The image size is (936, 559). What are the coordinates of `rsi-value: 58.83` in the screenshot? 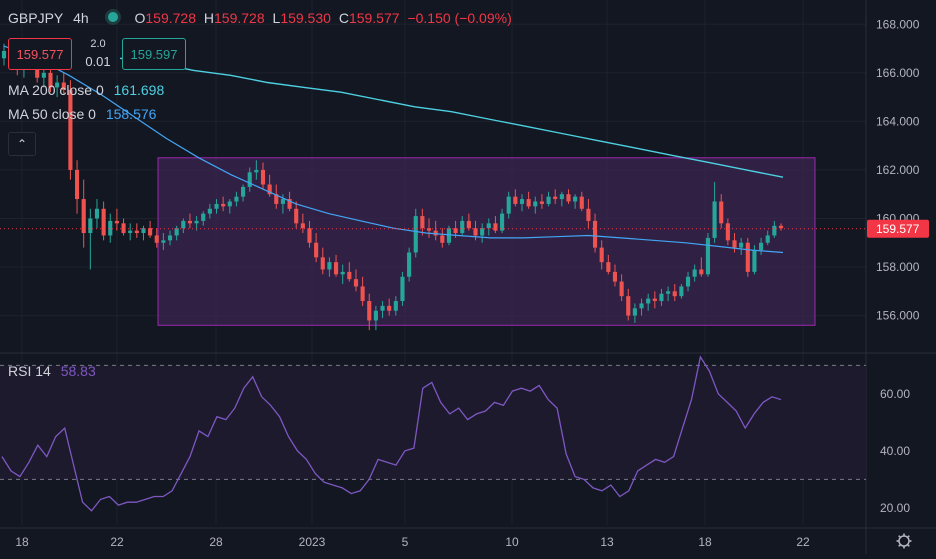 It's located at (78, 371).